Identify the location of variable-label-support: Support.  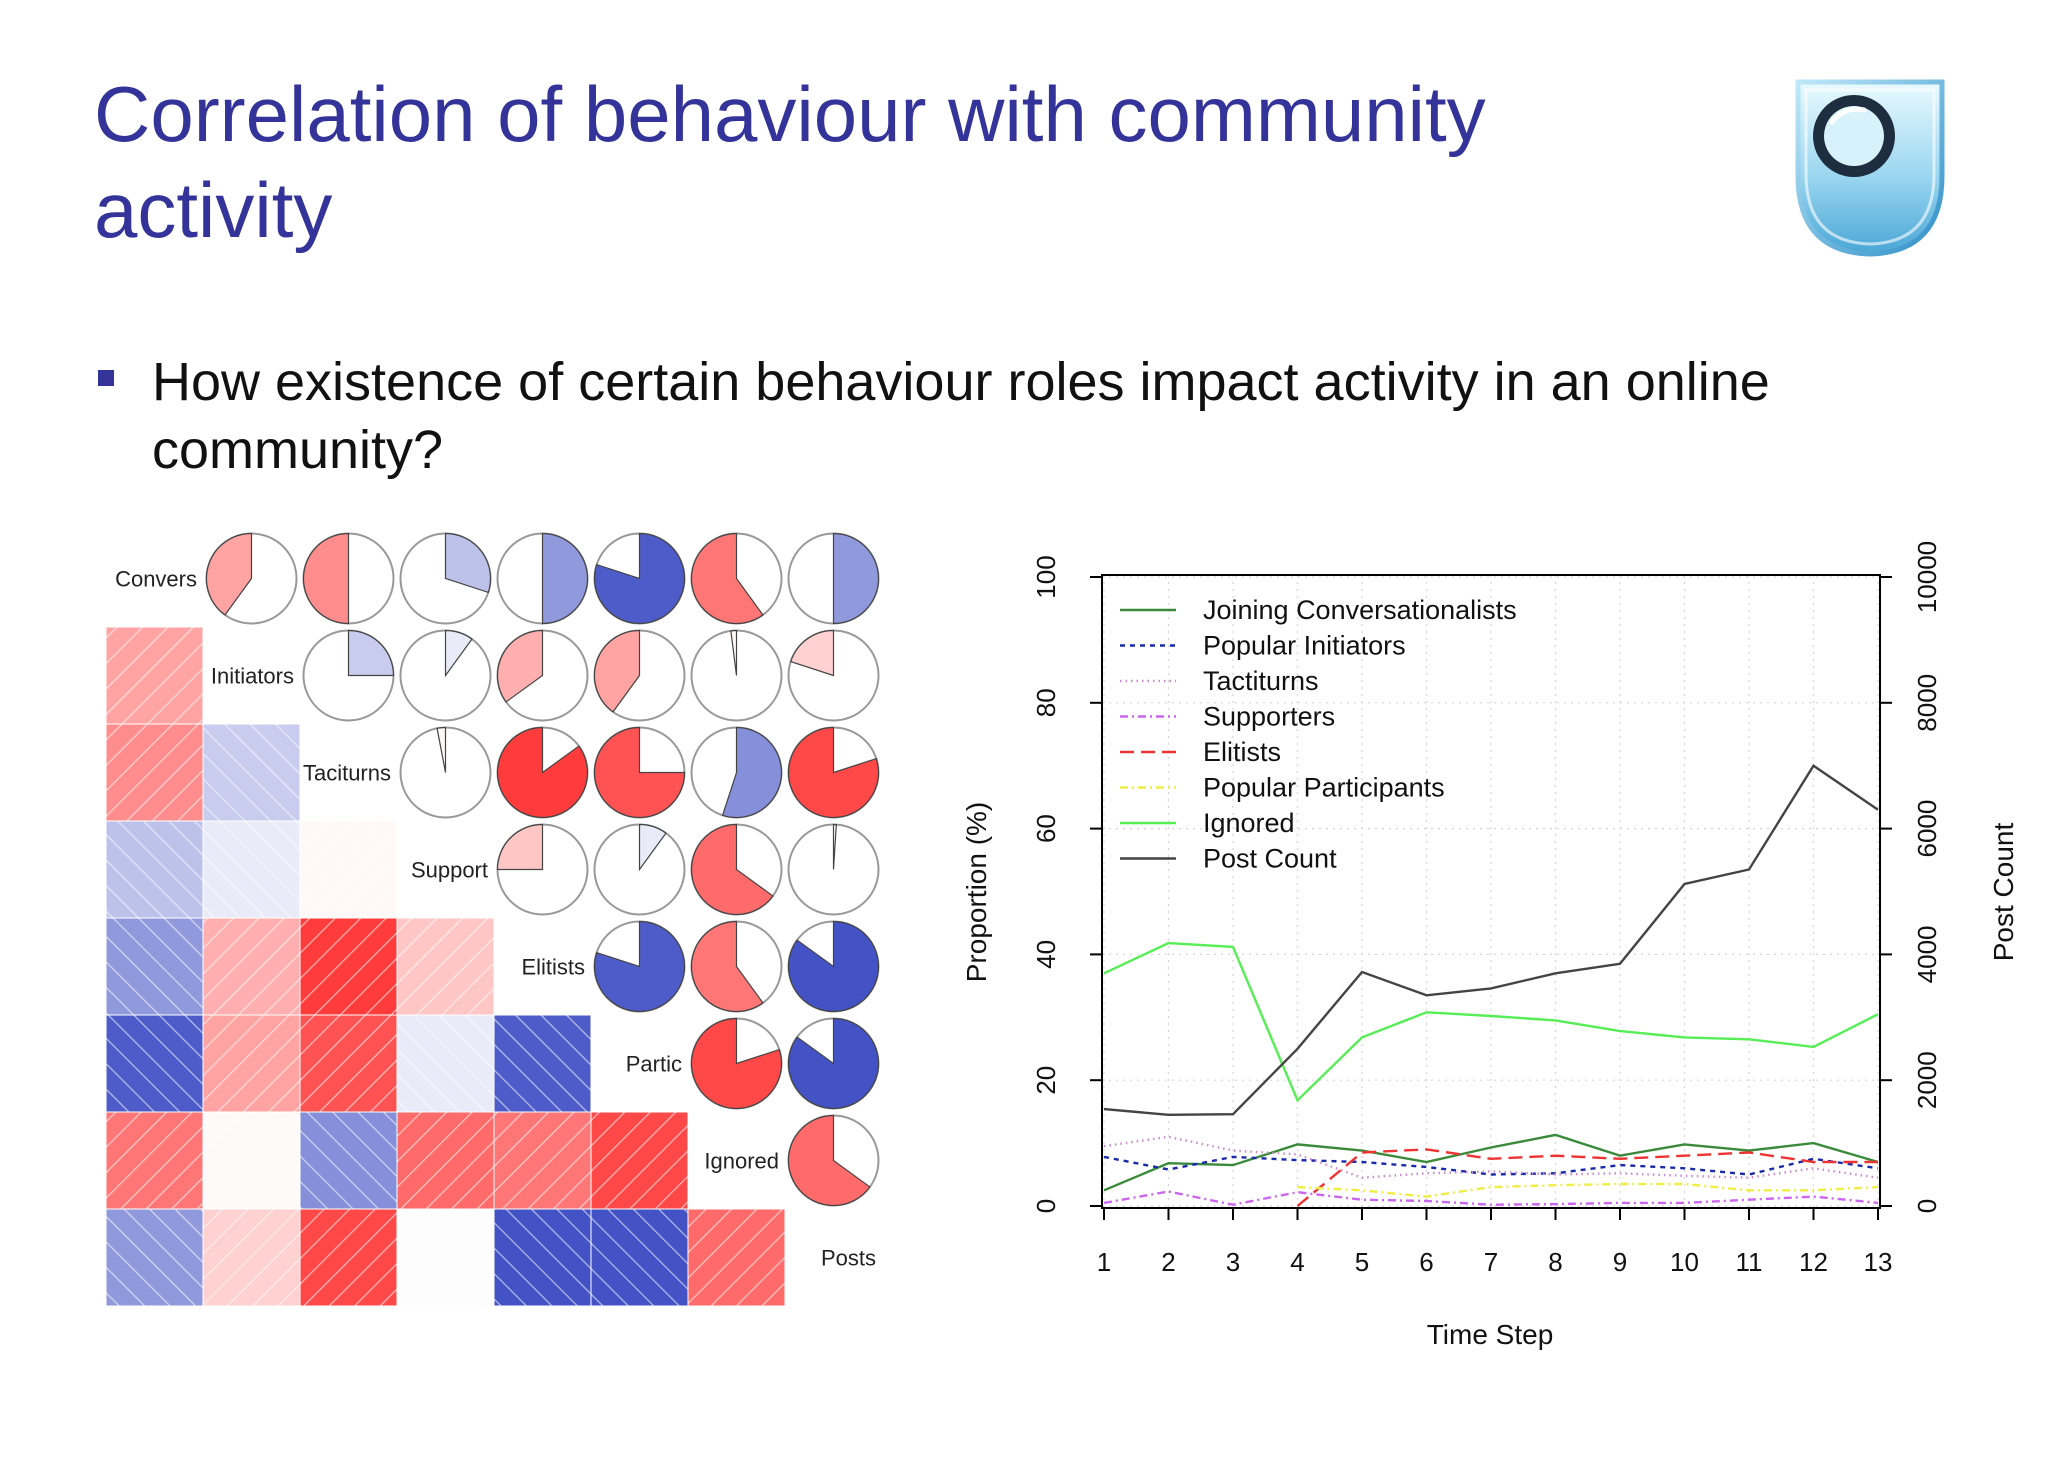
(449, 870).